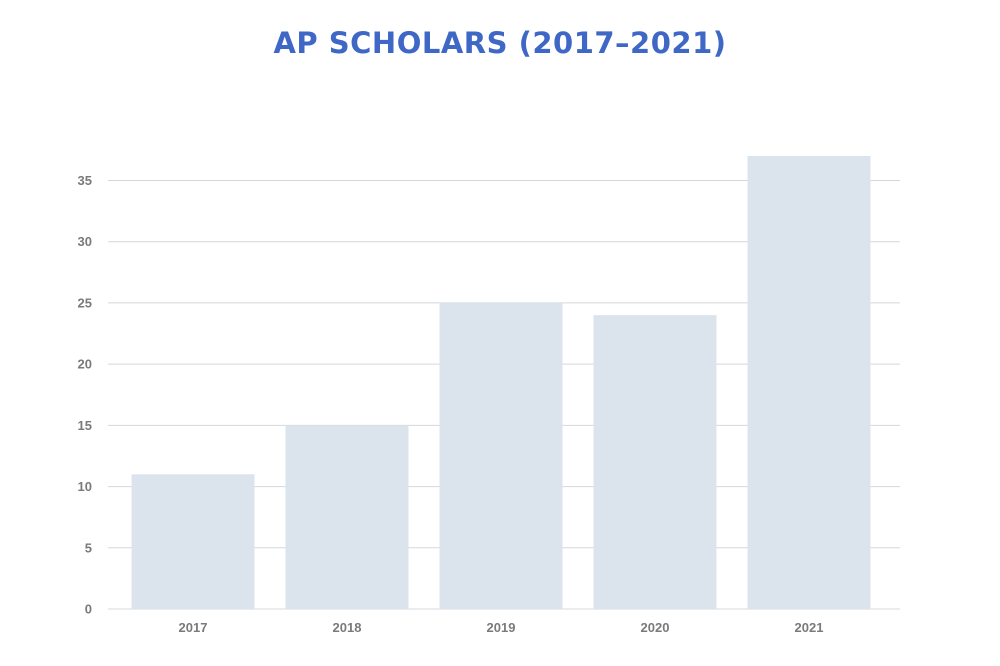 This screenshot has width=1000, height=666. What do you see at coordinates (655, 627) in the screenshot?
I see `x-tick-label: 2020` at bounding box center [655, 627].